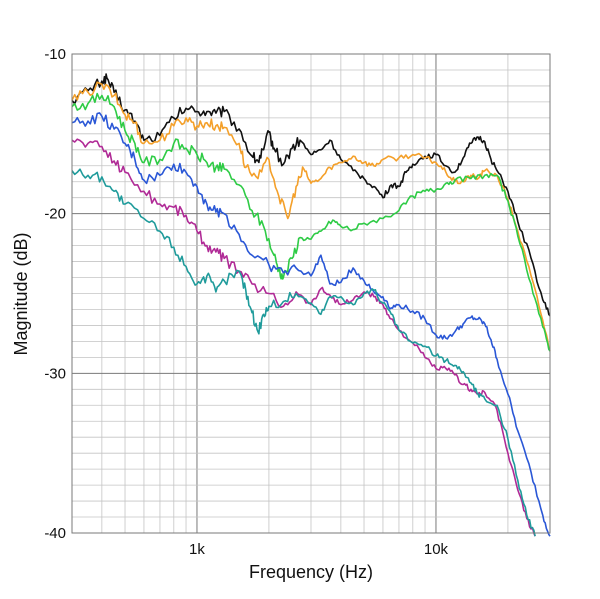 The image size is (600, 599). Describe the element at coordinates (55, 373) in the screenshot. I see `y-tick-label: -30` at that location.